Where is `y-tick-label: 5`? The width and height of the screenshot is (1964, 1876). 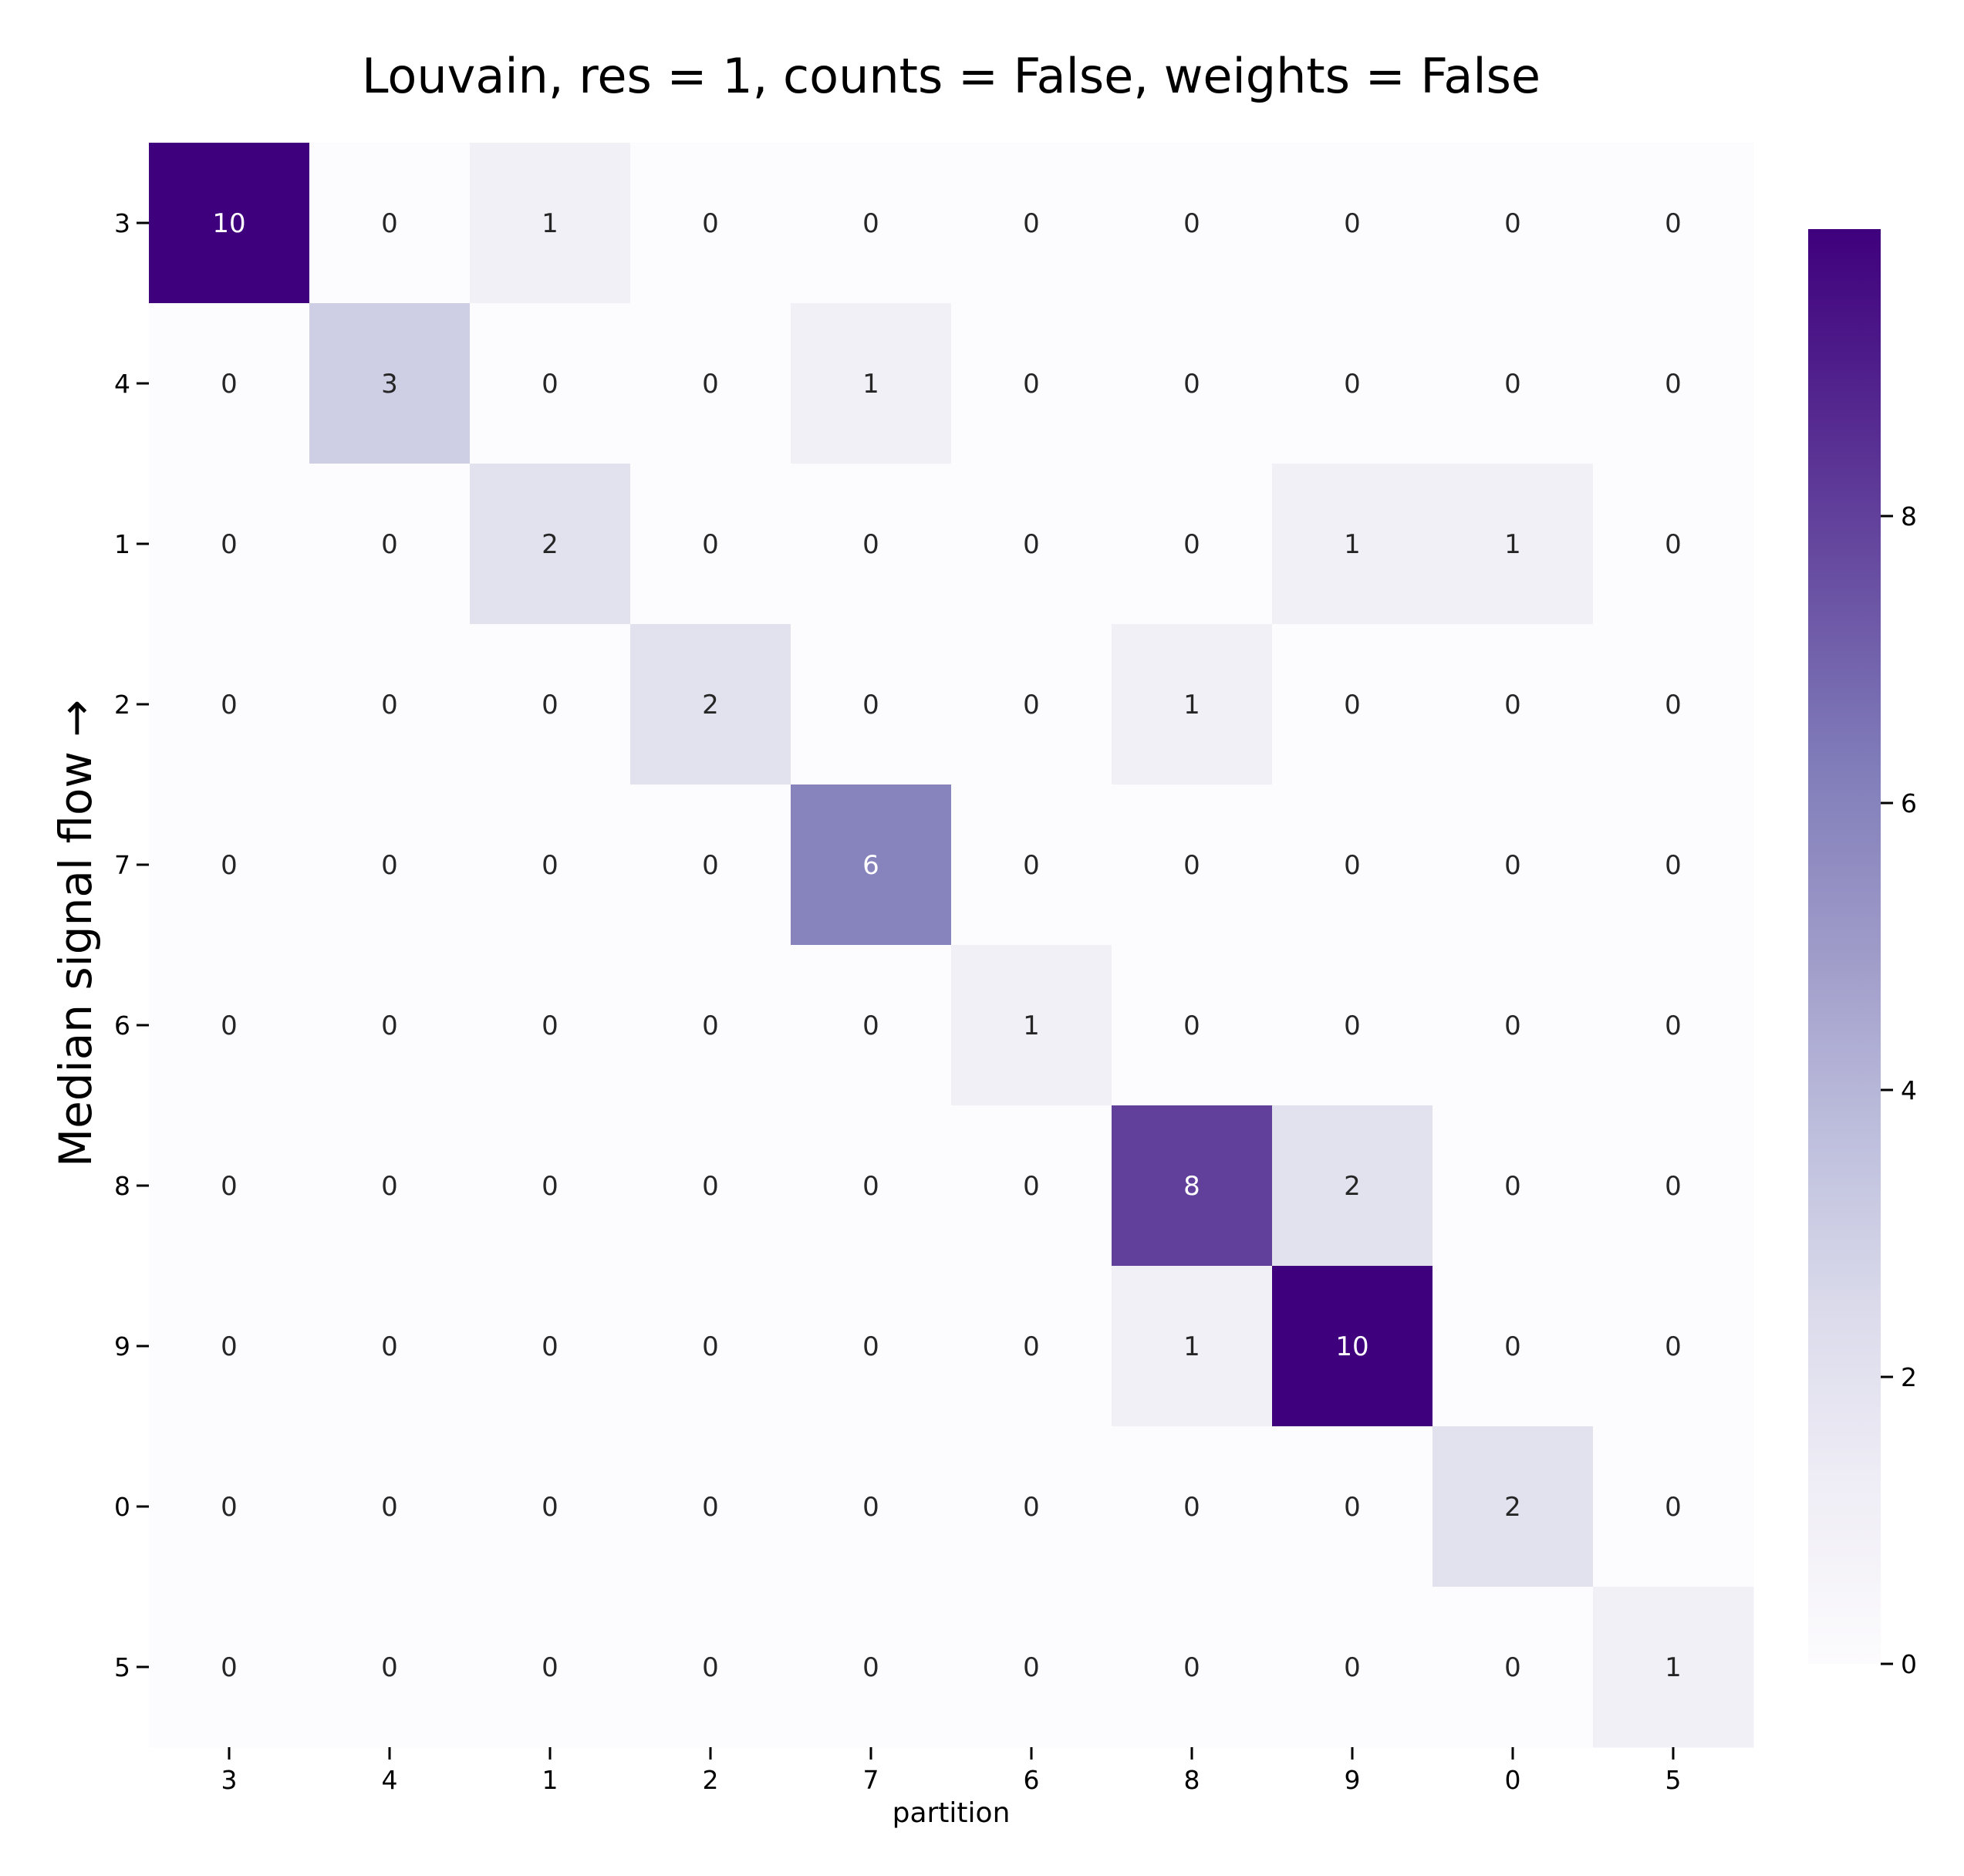 y-tick-label: 5 is located at coordinates (122, 1667).